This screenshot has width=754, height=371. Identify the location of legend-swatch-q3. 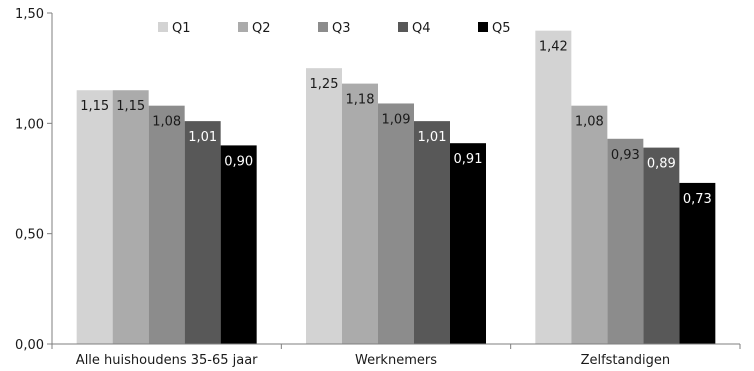
(323, 27).